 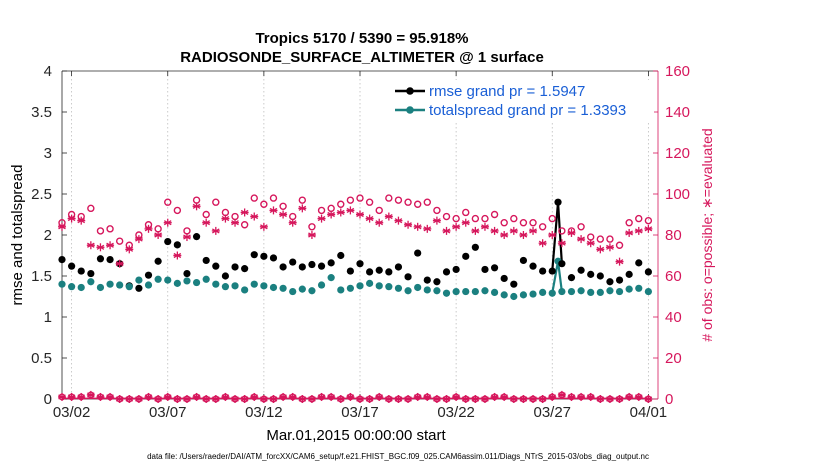 I want to click on y-left-tick-label-1.5: 1.5, so click(x=41, y=276).